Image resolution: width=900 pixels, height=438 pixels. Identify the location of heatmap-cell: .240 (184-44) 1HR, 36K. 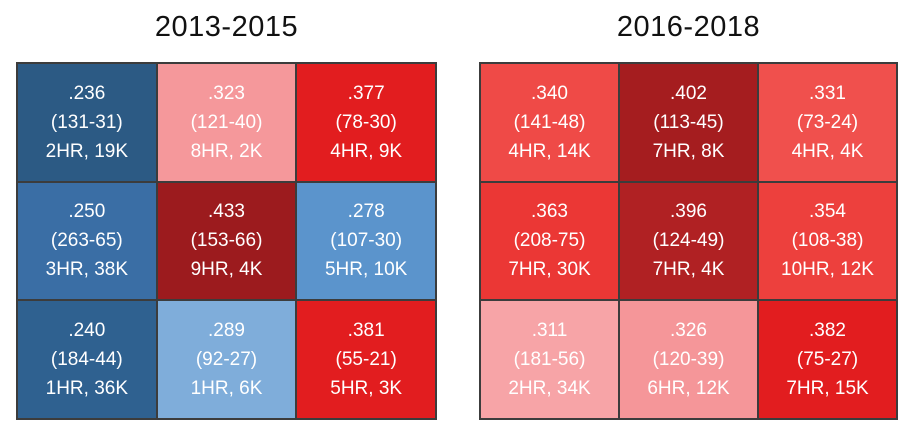
(87, 359).